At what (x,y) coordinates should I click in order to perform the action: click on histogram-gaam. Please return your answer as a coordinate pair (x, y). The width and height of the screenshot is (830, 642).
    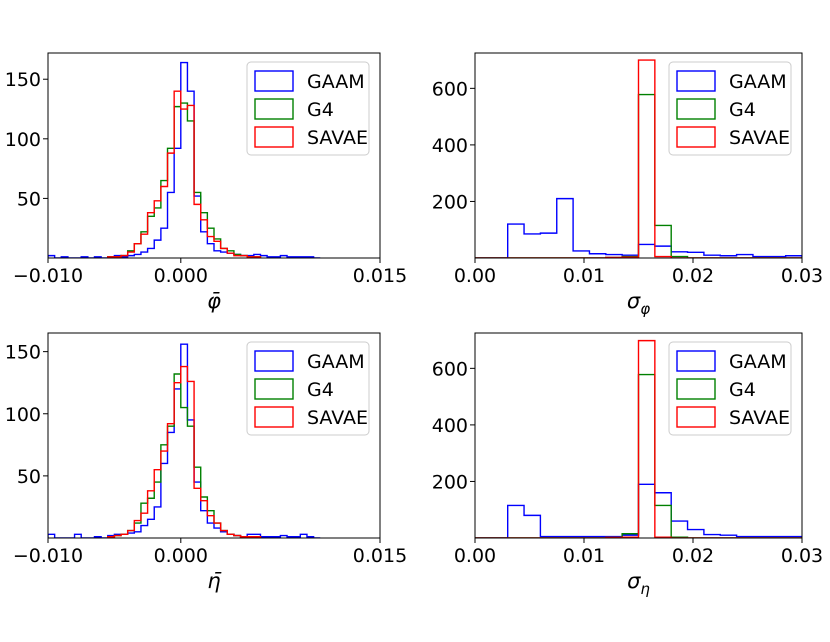
    Looking at the image, I should click on (184, 440).